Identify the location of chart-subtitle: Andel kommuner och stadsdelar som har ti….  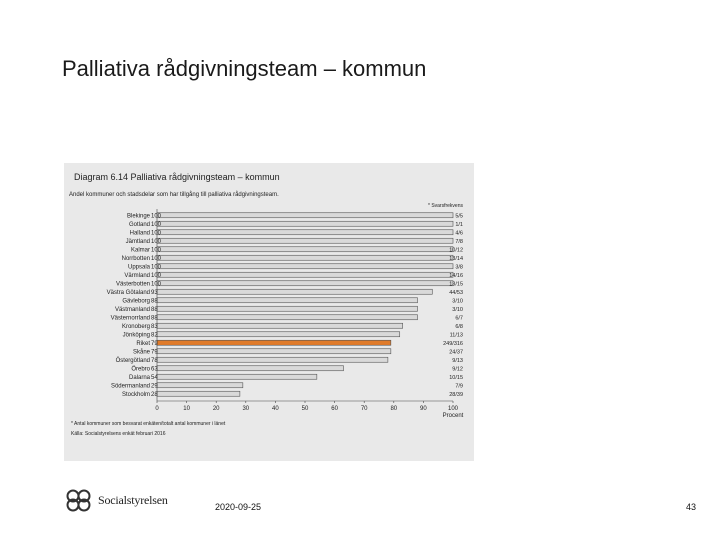
(174, 195).